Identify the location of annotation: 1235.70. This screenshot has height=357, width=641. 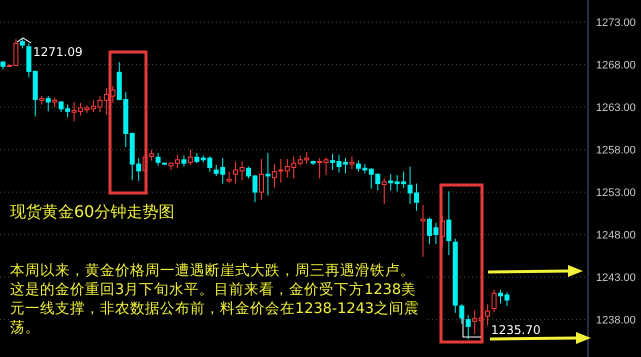
(516, 330).